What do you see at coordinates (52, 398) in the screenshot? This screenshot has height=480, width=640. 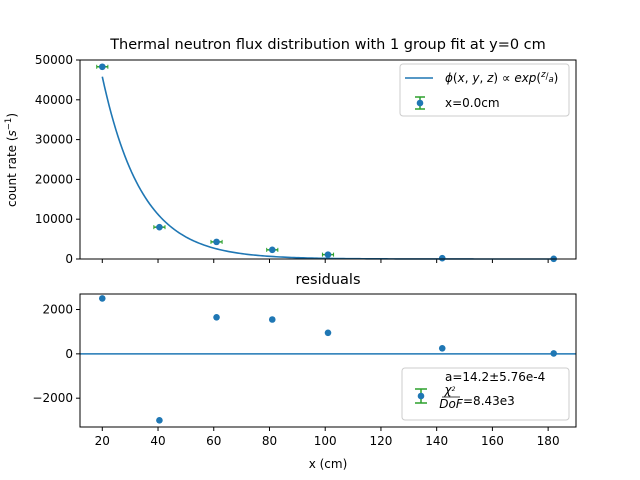 I see `residuals-ytick-label: −2000` at bounding box center [52, 398].